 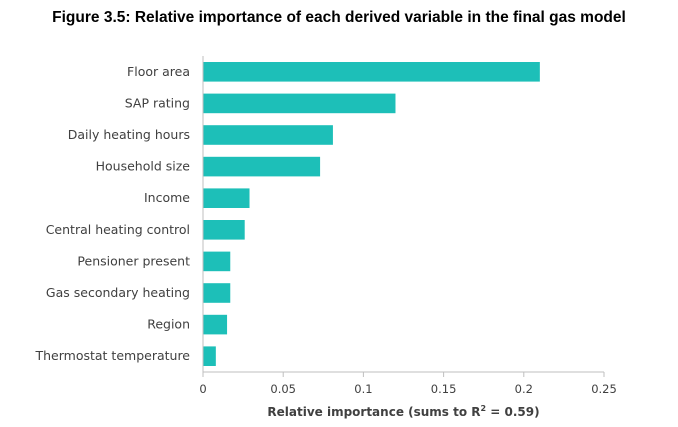 I want to click on bar-thermostat-temperature, so click(x=209, y=356).